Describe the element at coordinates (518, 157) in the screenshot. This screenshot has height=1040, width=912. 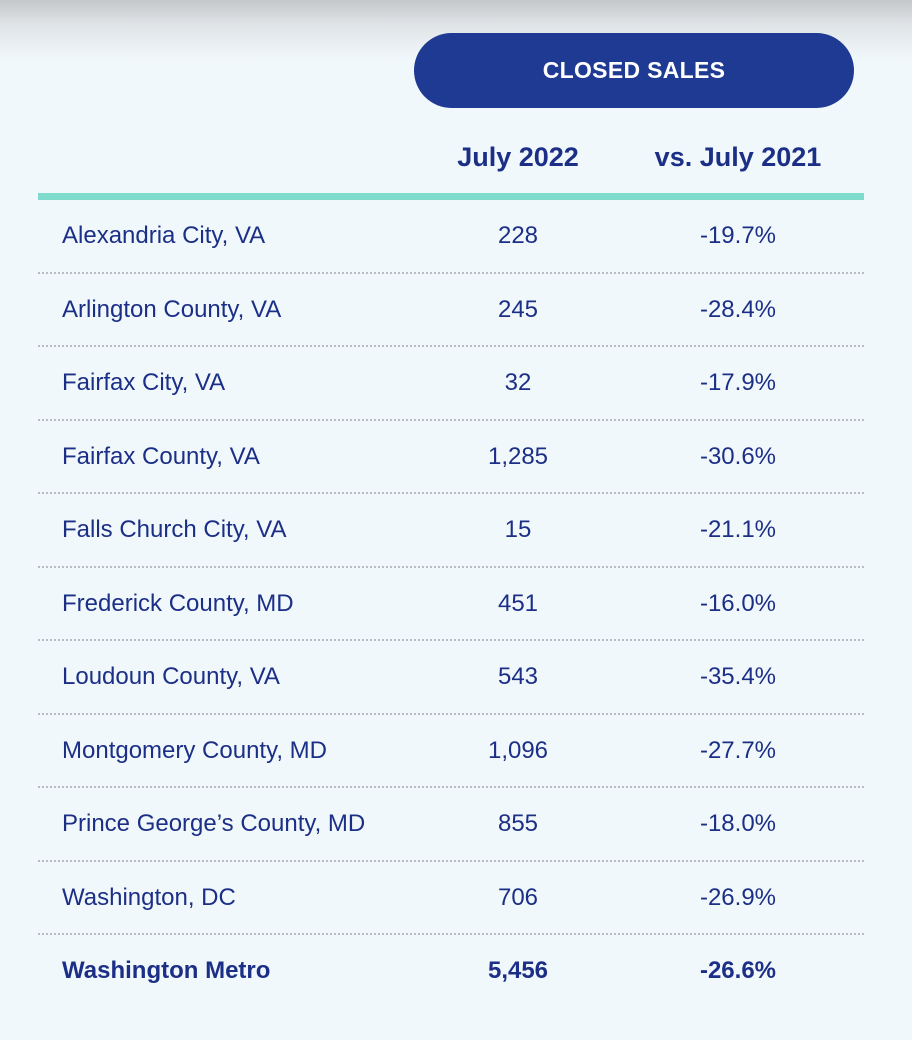
I see `column-header-current: July 2022` at that location.